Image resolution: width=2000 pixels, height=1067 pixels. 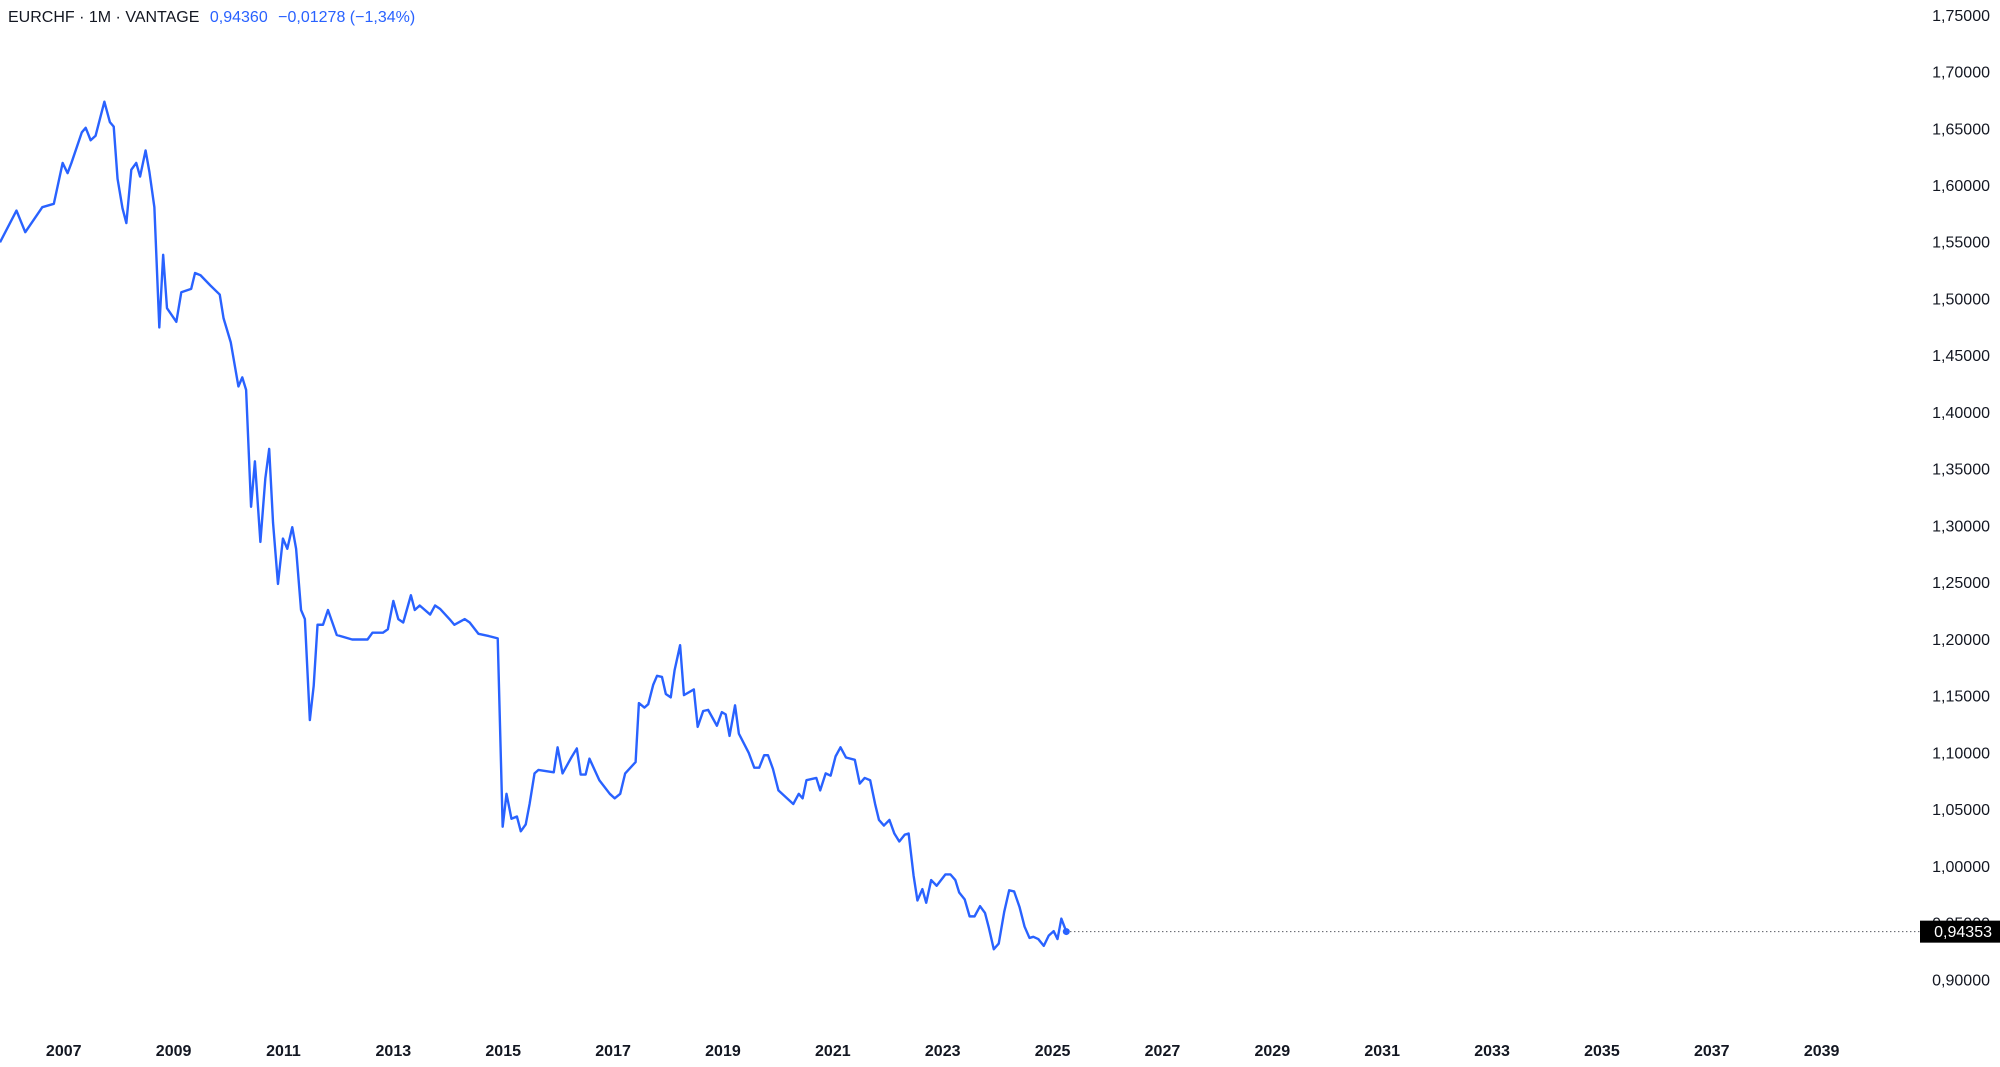 I want to click on x-tick-label: 2033, so click(x=1492, y=1051).